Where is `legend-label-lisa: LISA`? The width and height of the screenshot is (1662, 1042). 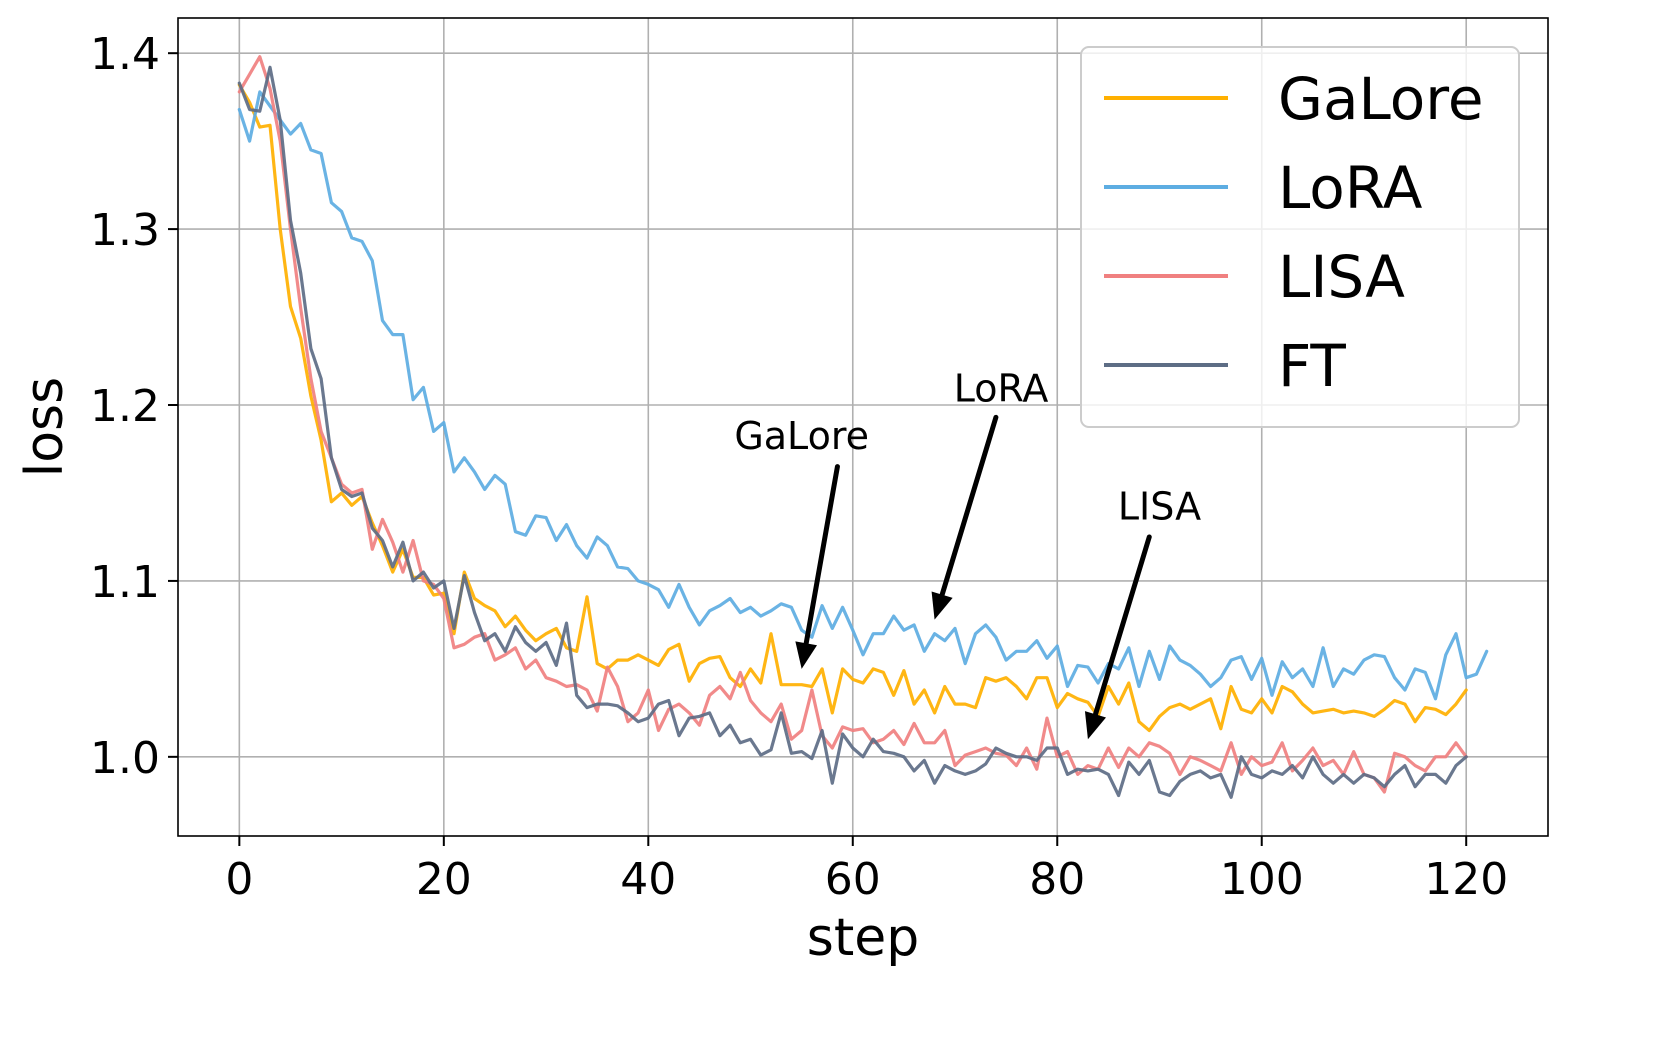
legend-label-lisa: LISA is located at coordinates (1341, 277).